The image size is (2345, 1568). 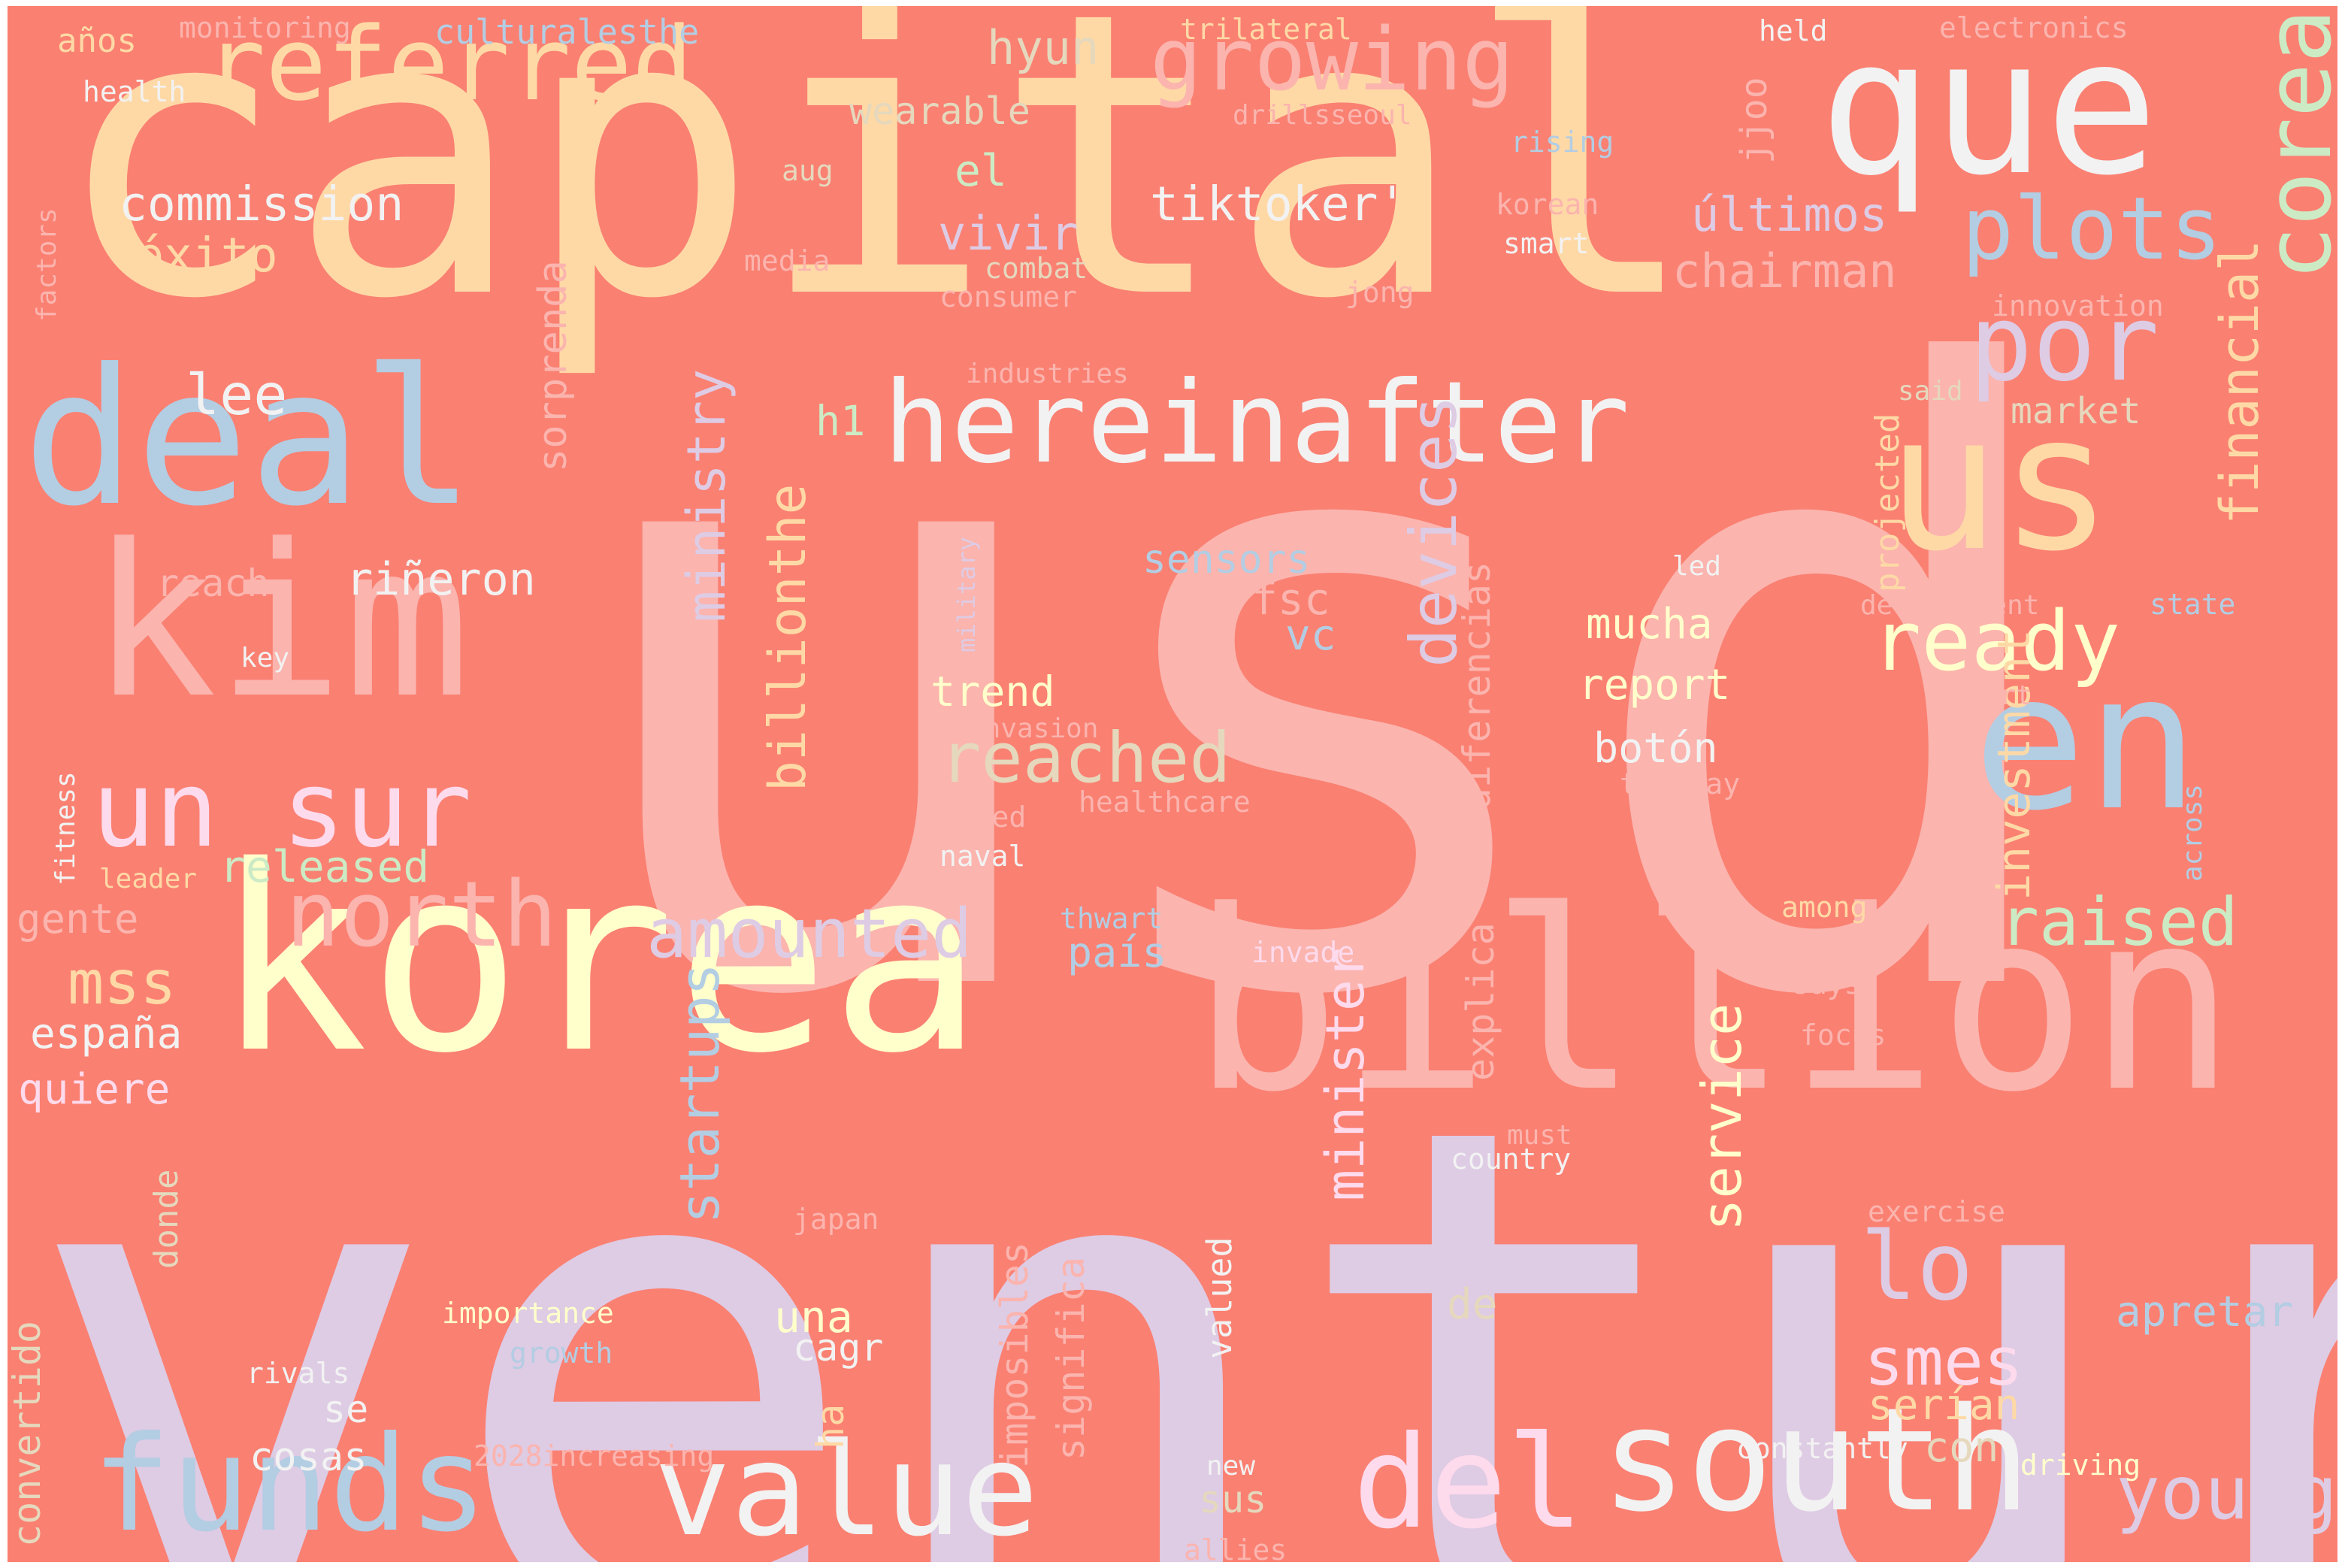 I want to click on word-billionthe: billionthe, so click(x=788, y=637).